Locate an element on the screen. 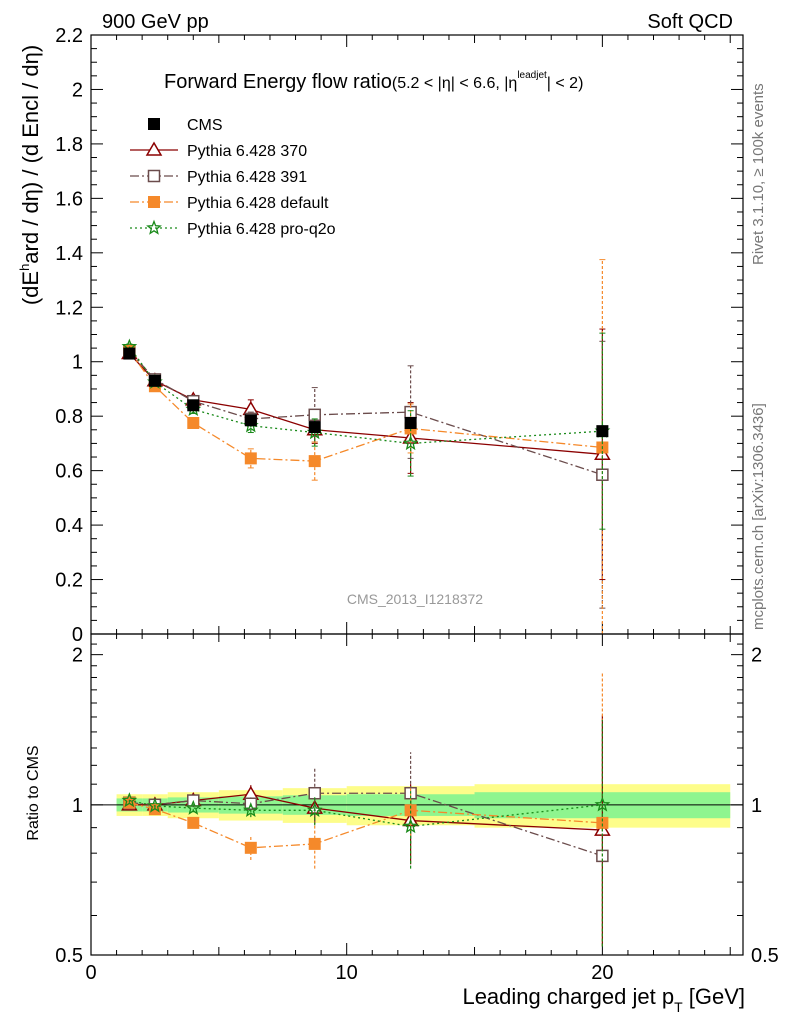 The width and height of the screenshot is (786, 1024). legend-cms-label: CMS is located at coordinates (205, 125).